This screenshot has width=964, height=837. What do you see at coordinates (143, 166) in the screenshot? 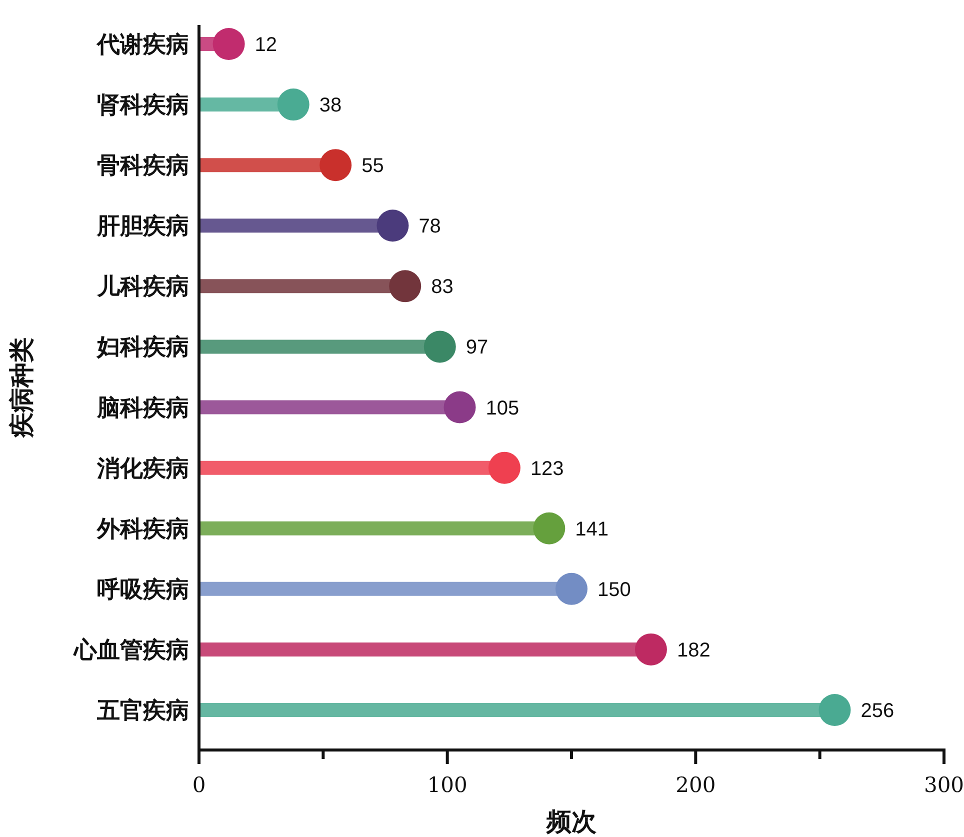
I see `y-tick-label: 骨科疾病` at bounding box center [143, 166].